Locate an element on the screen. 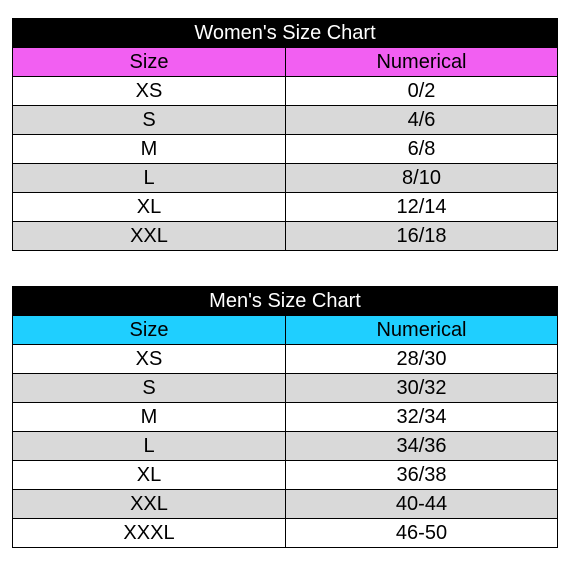  numerical-cell: 30/32 is located at coordinates (421, 388).